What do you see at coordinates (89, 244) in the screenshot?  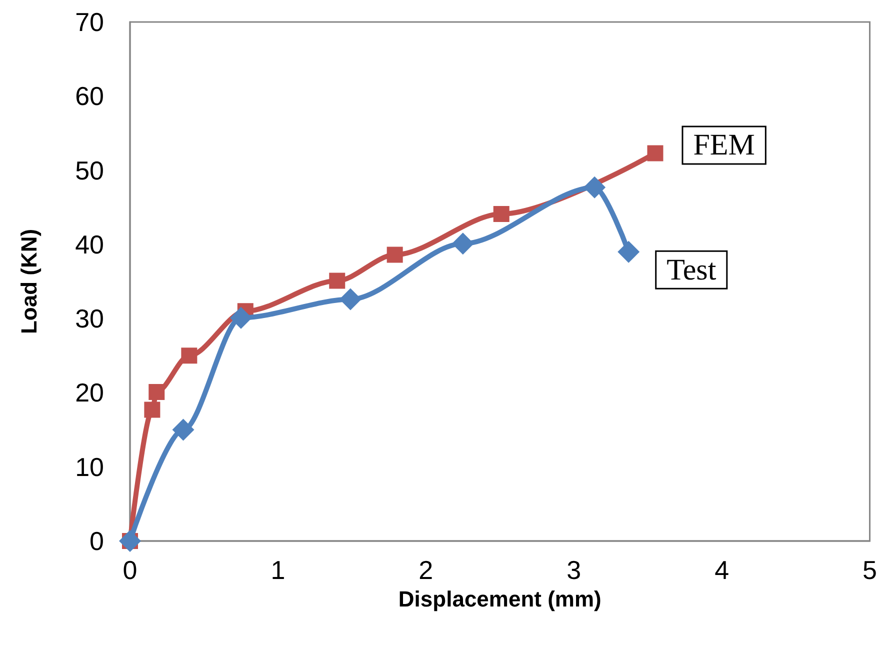 I see `y-tick-label: 40` at bounding box center [89, 244].